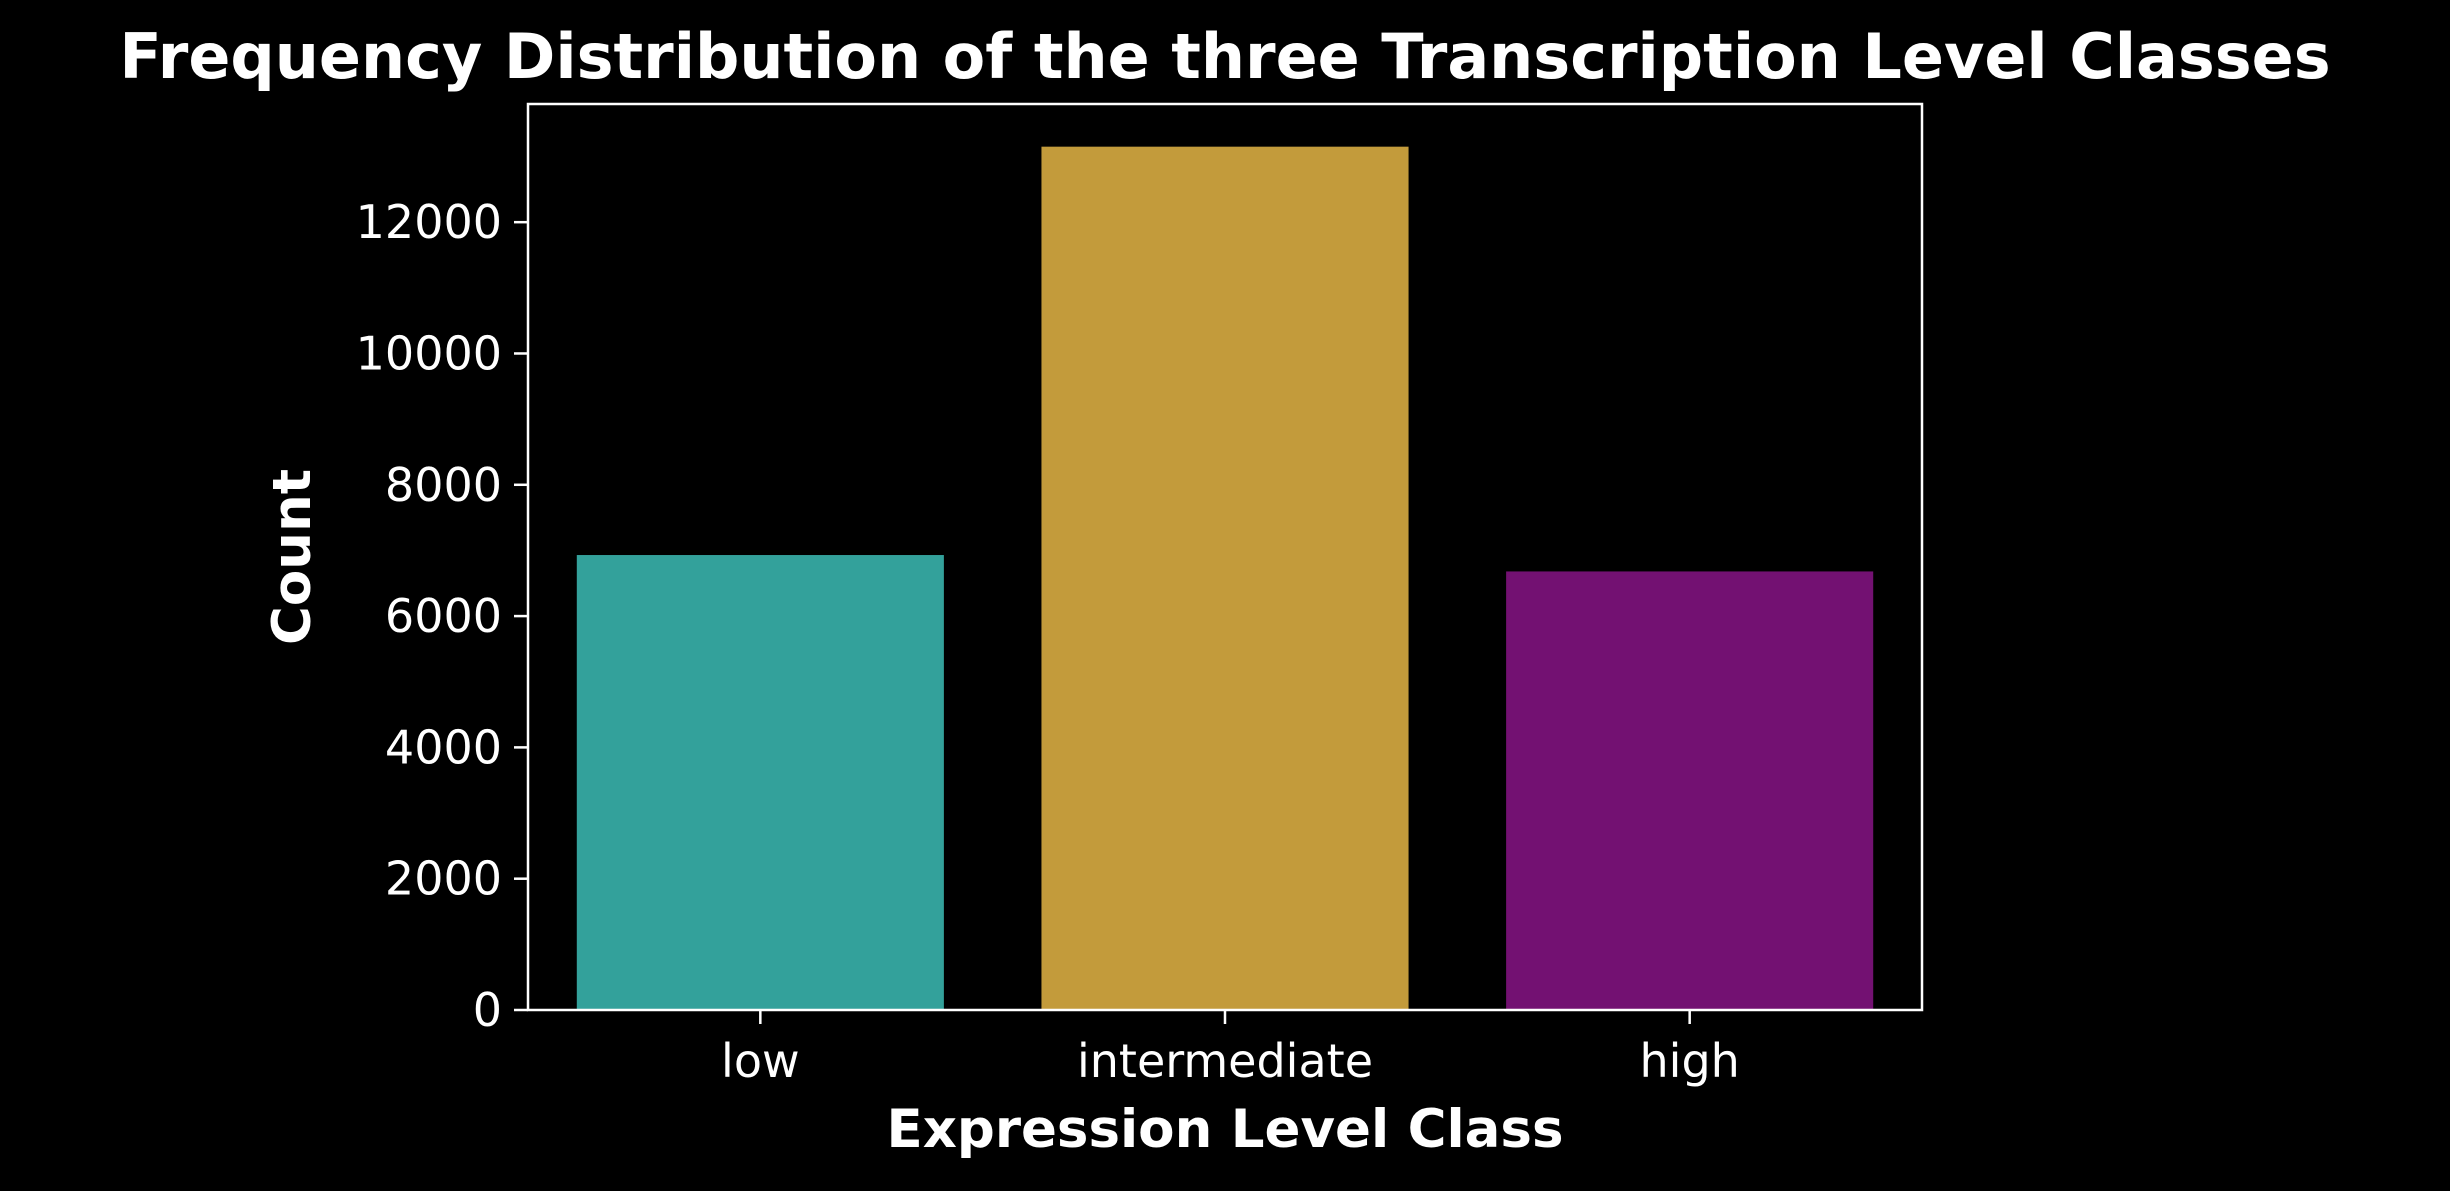 Image resolution: width=2450 pixels, height=1191 pixels. Describe the element at coordinates (1224, 1129) in the screenshot. I see `x-axis-label: Expression Level Class` at that location.